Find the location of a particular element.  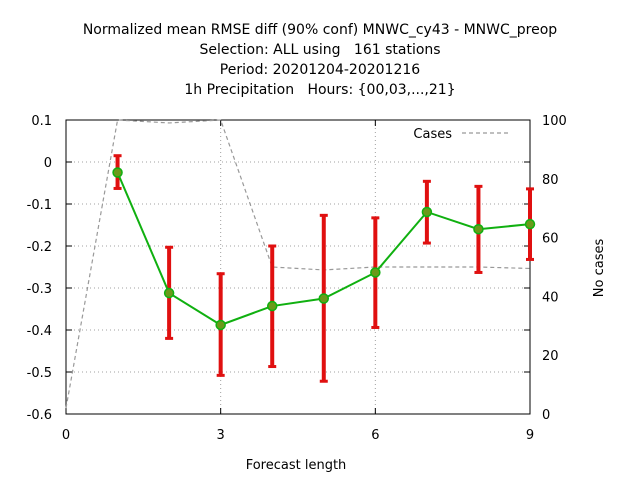

x-tick-label: 0 is located at coordinates (66, 435).